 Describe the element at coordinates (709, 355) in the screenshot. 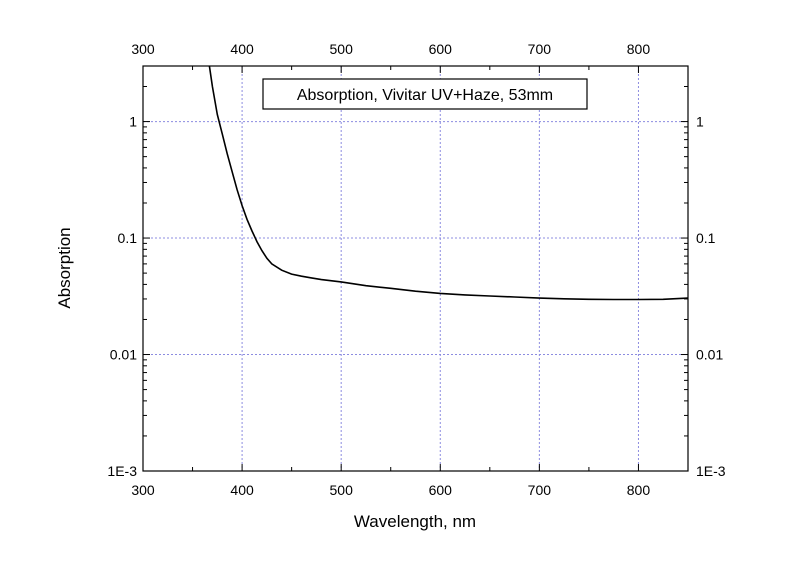

I see `y-tick-label-right: 0.01` at that location.